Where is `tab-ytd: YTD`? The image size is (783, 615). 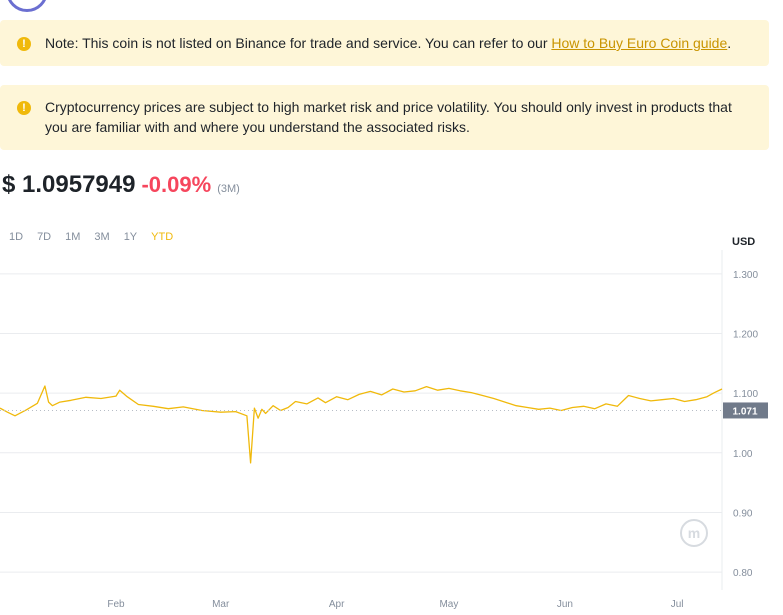
tab-ytd: YTD is located at coordinates (162, 237).